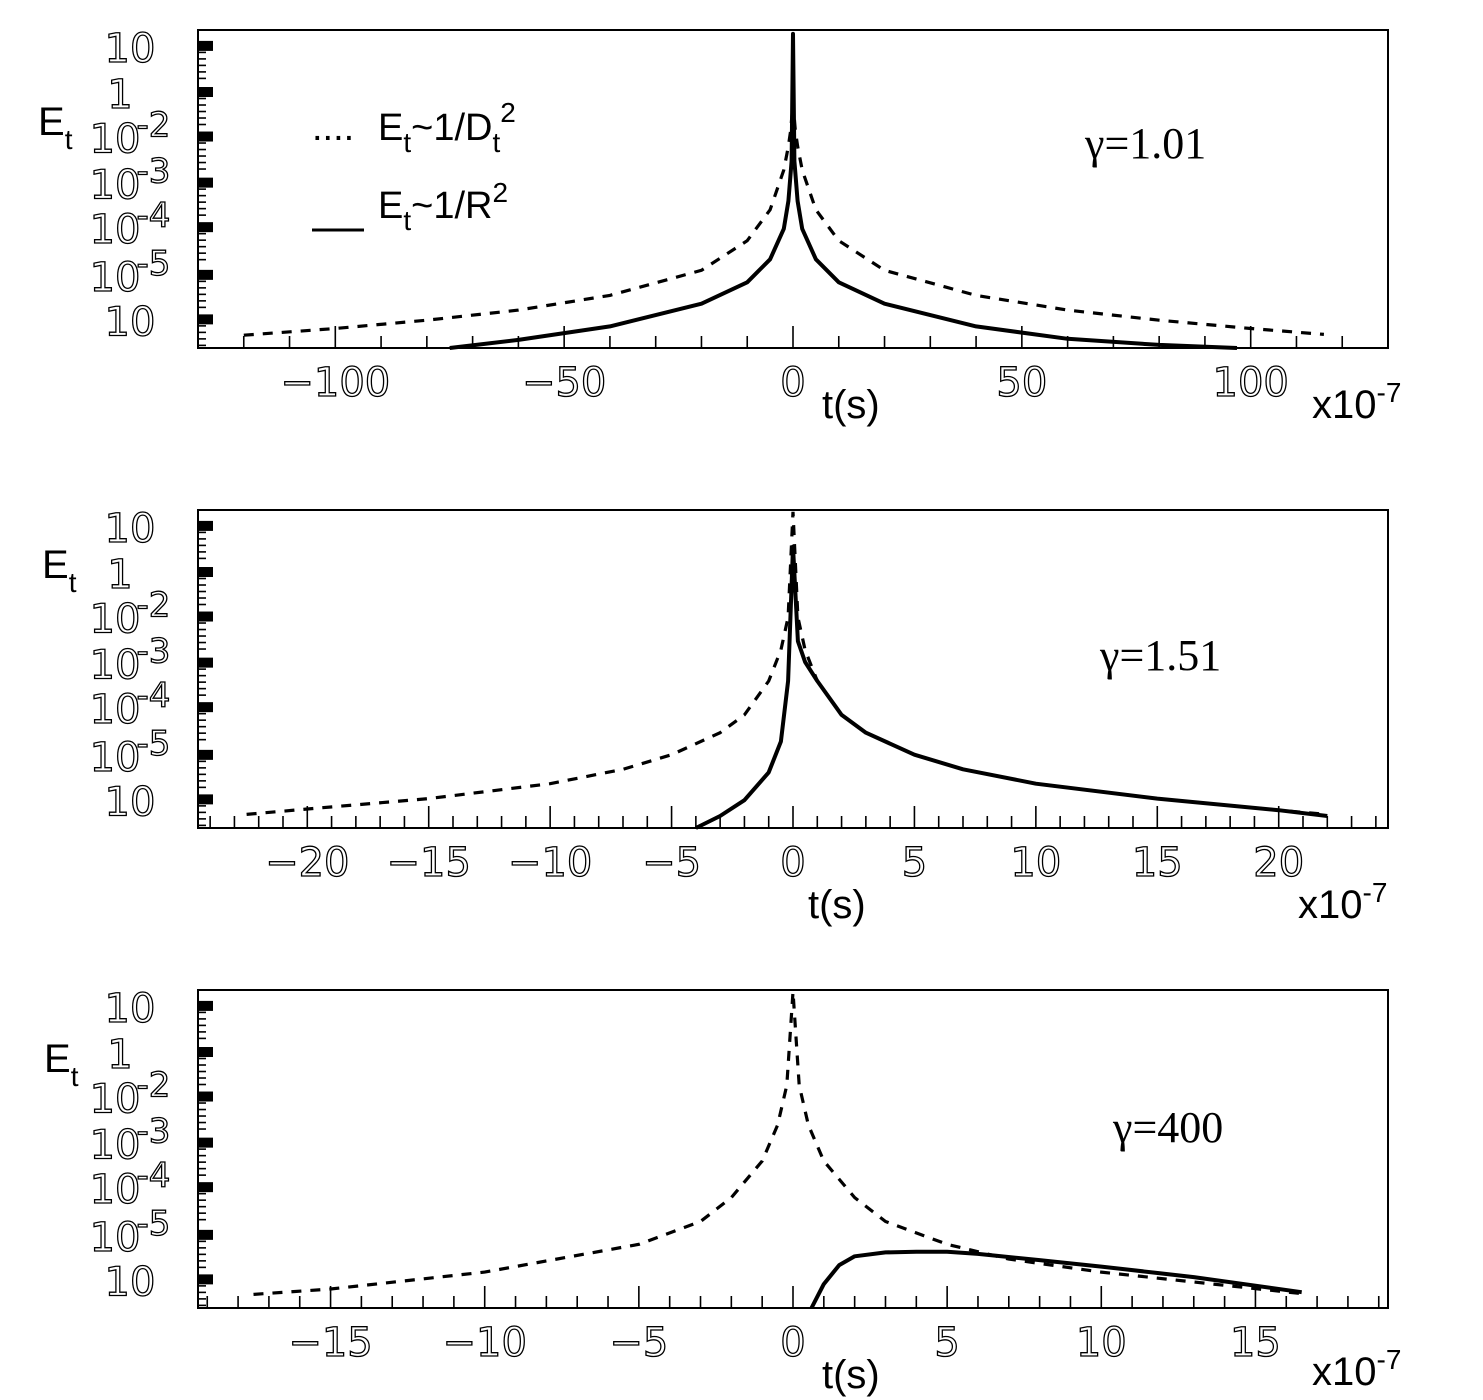 Image resolution: width=1483 pixels, height=1400 pixels. Describe the element at coordinates (1278, 863) in the screenshot. I see `x-tick-label: 20` at that location.